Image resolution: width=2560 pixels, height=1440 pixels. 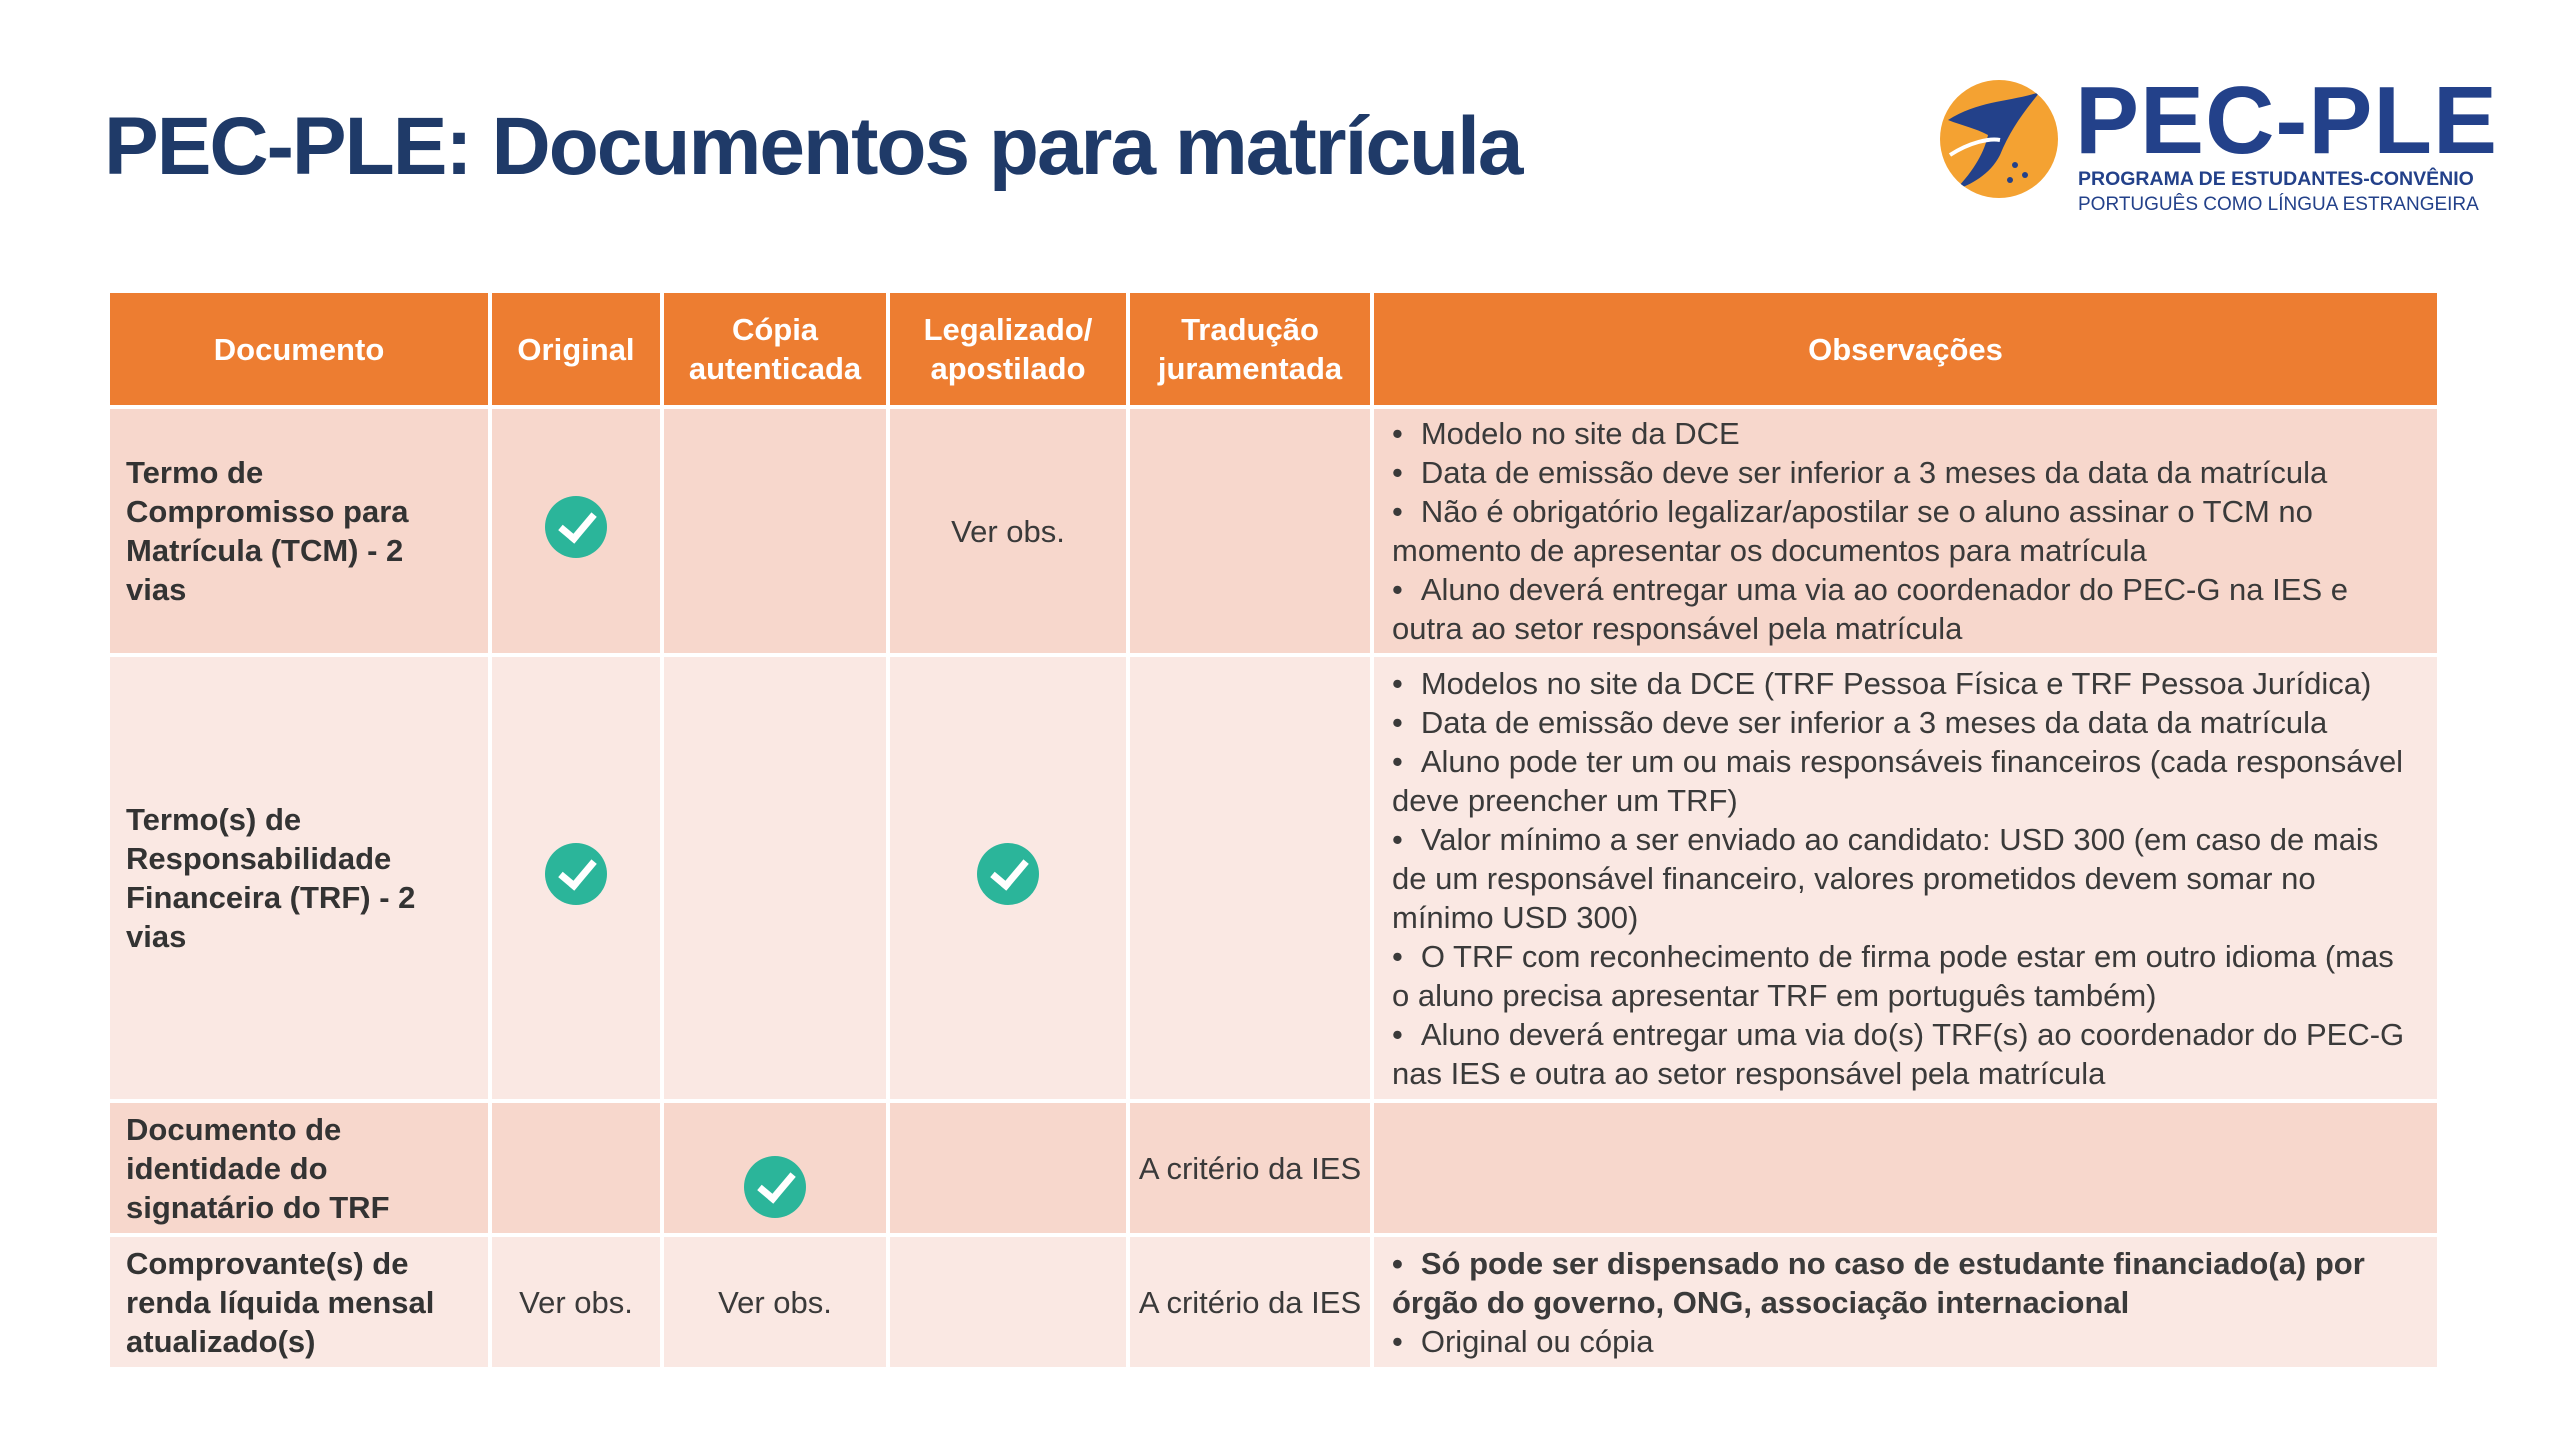 I want to click on header-legalizado: Legalizado/ apostilado, so click(x=1008, y=349).